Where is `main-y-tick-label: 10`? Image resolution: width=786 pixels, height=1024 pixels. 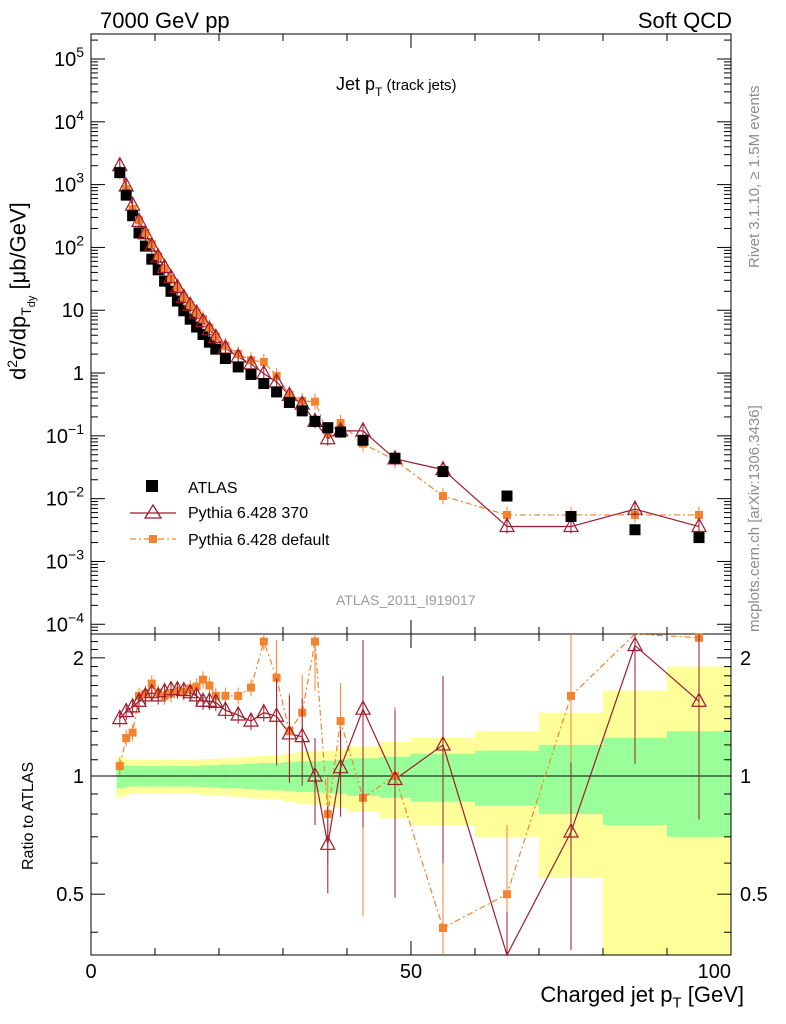 main-y-tick-label: 10 is located at coordinates (73, 311).